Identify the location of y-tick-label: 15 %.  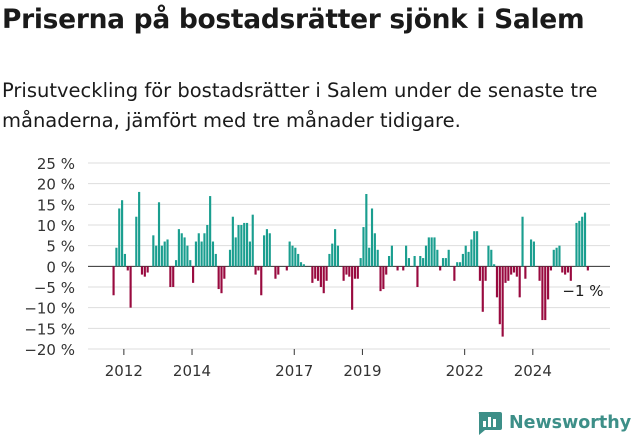
(56, 205).